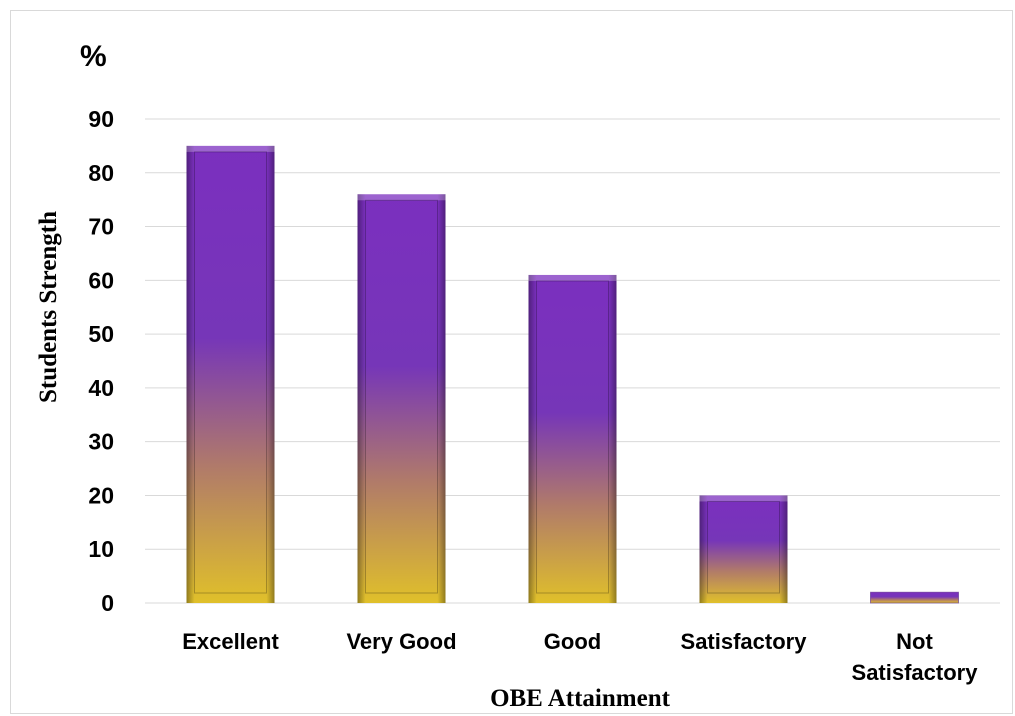 This screenshot has height=716, width=1015. What do you see at coordinates (101, 119) in the screenshot?
I see `y-tick-label: 90` at bounding box center [101, 119].